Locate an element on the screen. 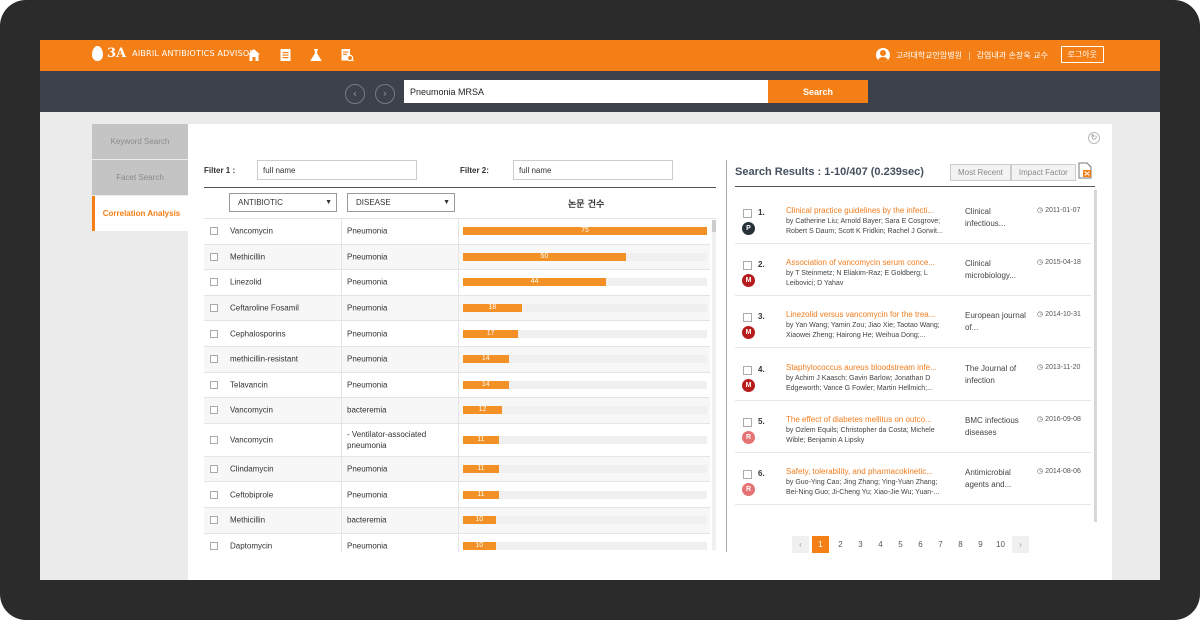 The height and width of the screenshot is (620, 1200). tab-correlation-analysis: Correlation Analysis is located at coordinates (140, 213).